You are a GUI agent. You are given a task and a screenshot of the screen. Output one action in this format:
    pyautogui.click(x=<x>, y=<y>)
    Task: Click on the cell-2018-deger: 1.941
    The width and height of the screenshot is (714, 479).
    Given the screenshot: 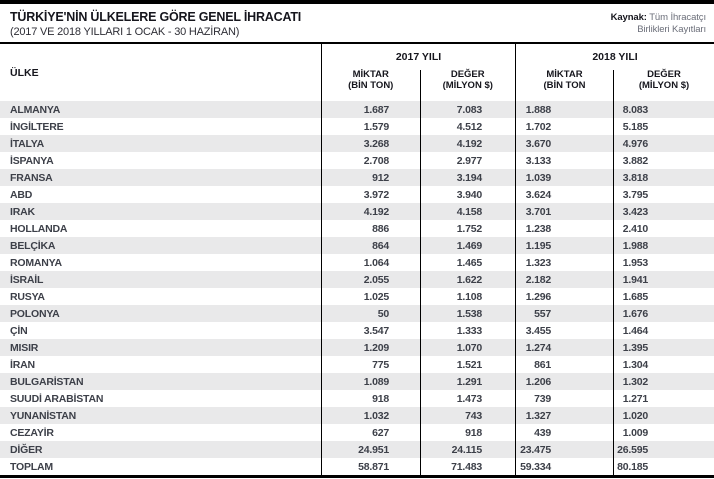 What is the action you would take?
    pyautogui.click(x=635, y=279)
    